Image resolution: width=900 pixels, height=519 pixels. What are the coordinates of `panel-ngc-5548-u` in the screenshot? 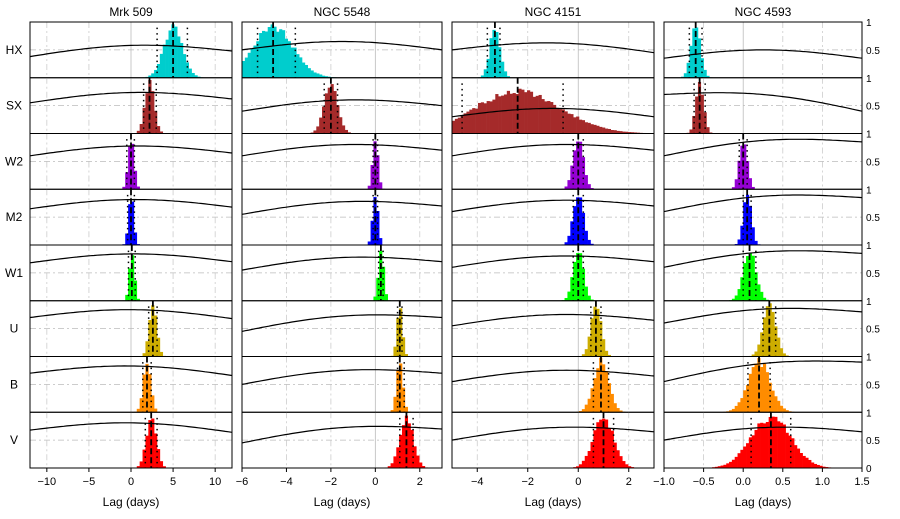 It's located at (342, 329).